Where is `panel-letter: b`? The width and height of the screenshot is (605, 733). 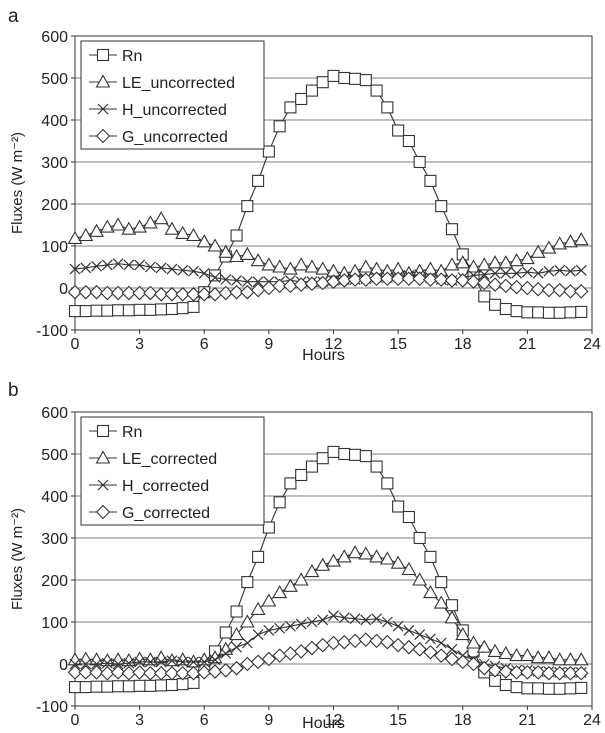
panel-letter: b is located at coordinates (13, 390).